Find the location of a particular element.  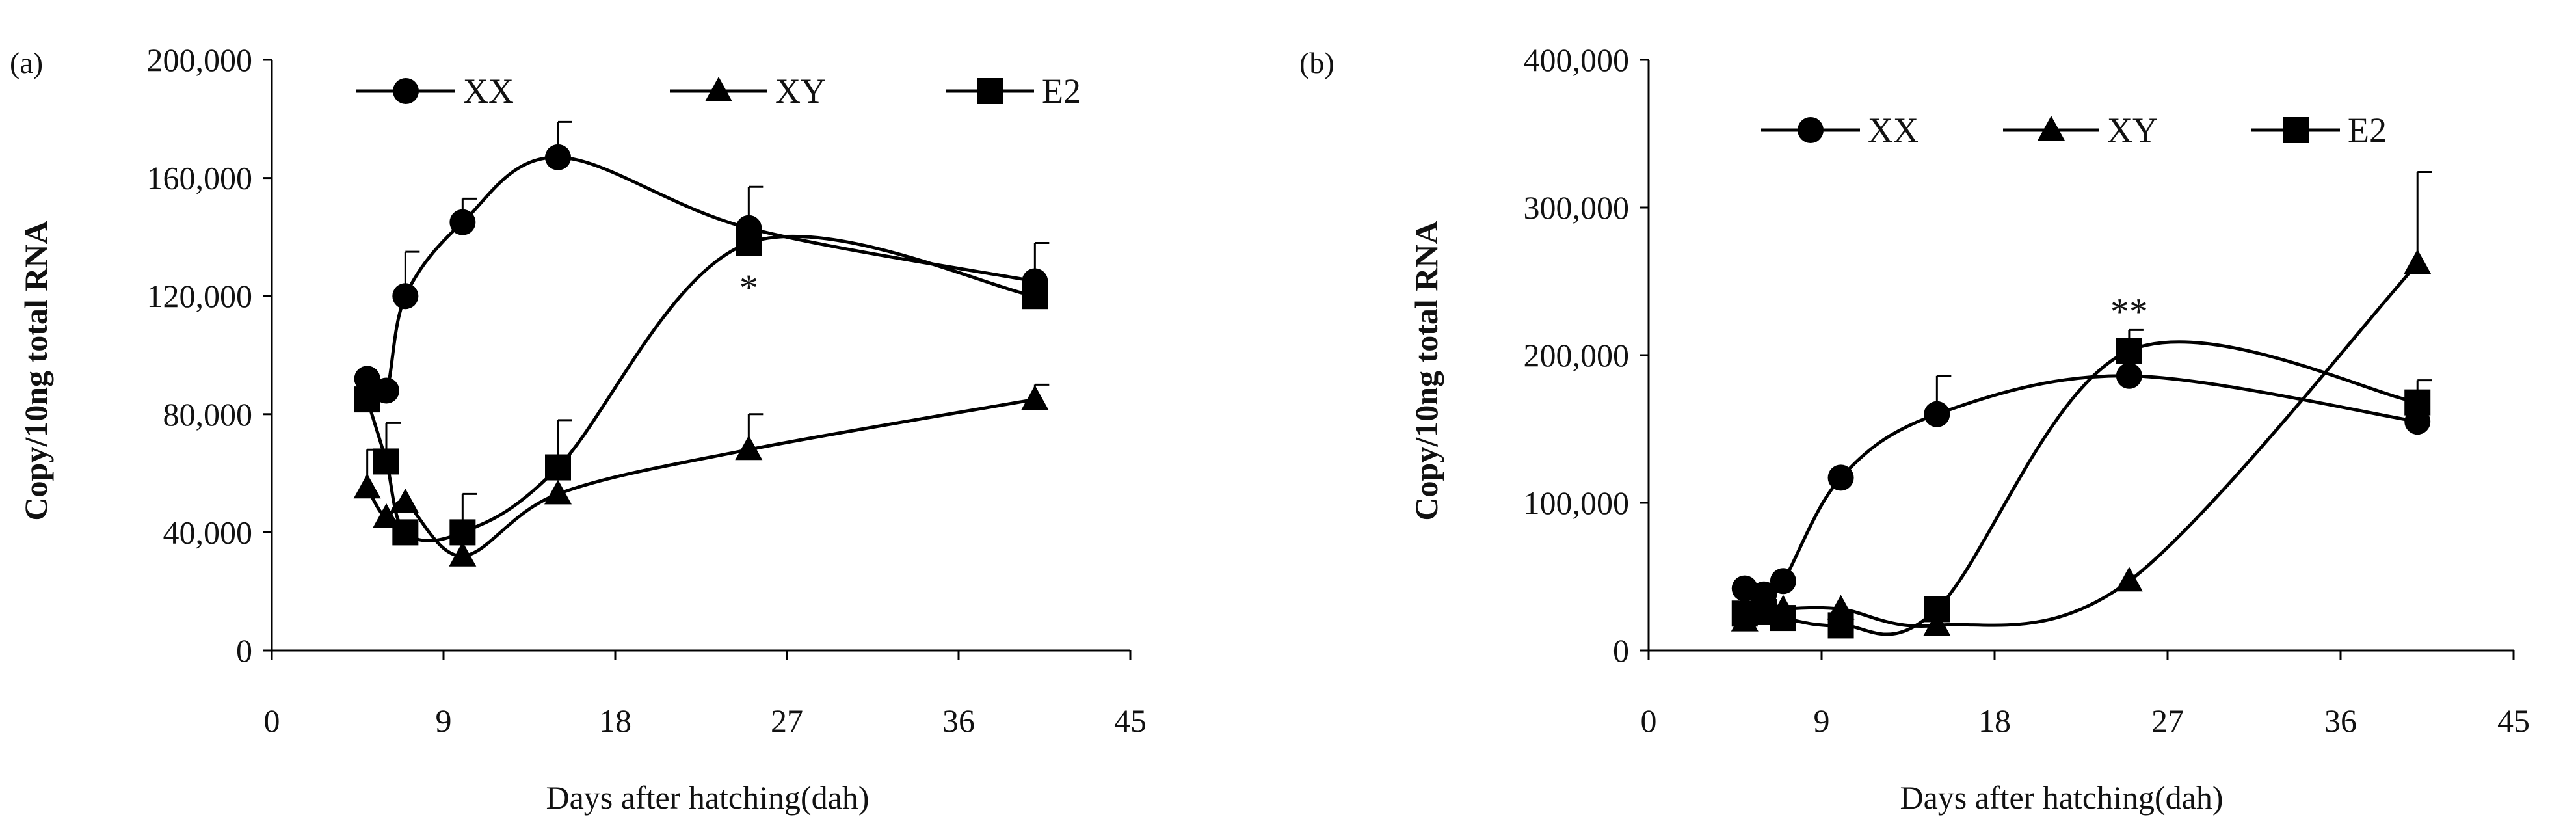

series-line-e2 is located at coordinates (700, 388).